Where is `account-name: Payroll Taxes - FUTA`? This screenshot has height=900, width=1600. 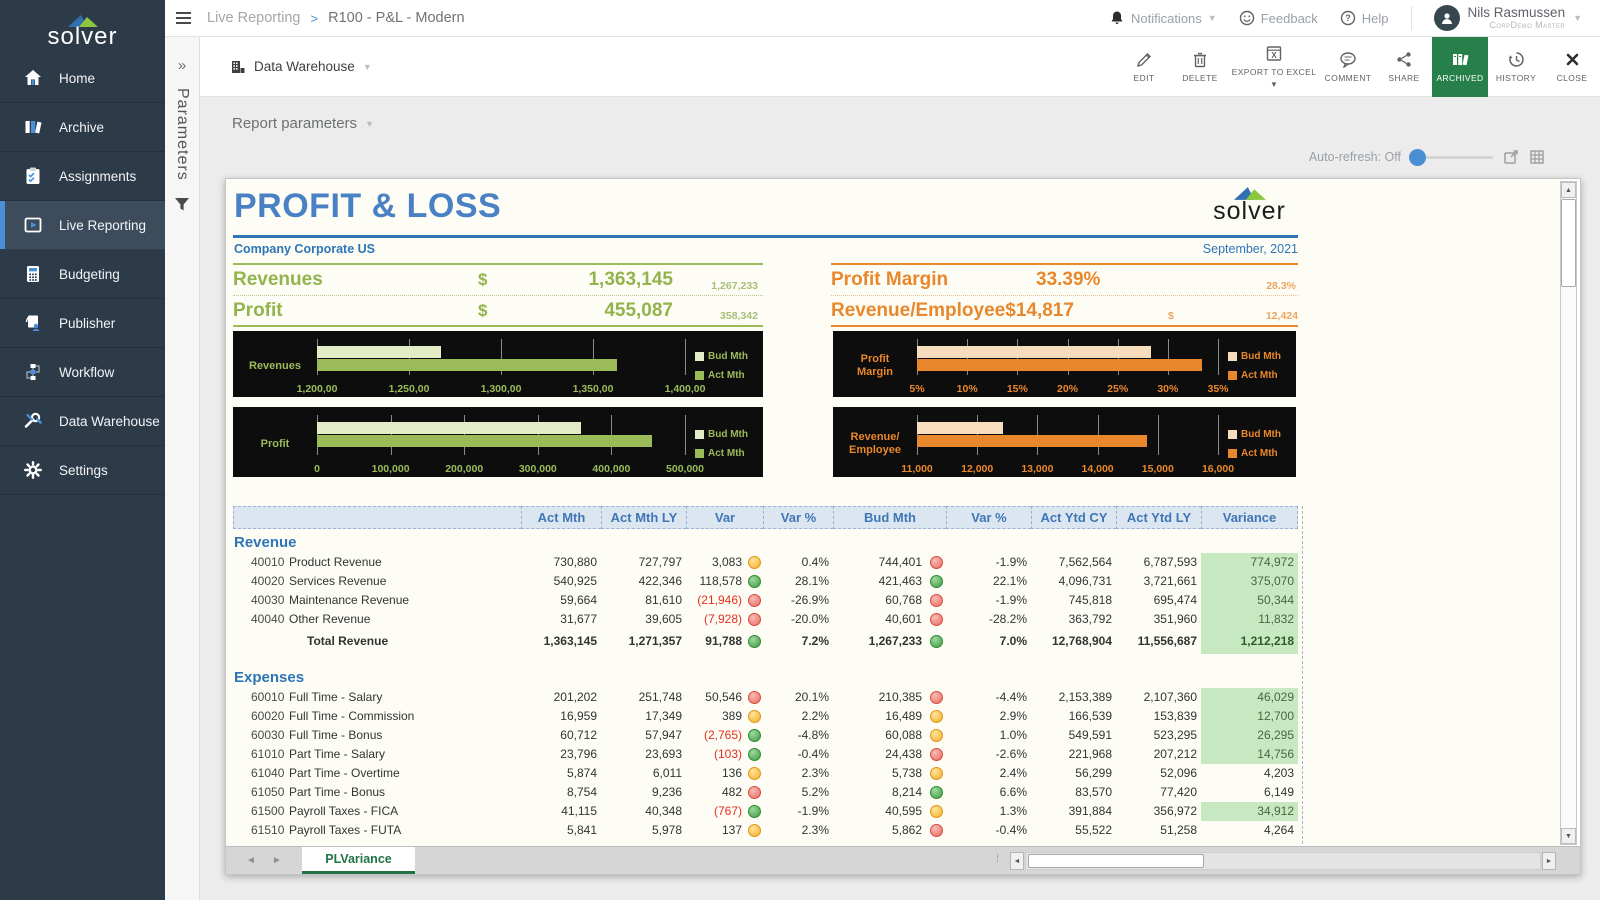
account-name: Payroll Taxes - FUTA is located at coordinates (345, 830).